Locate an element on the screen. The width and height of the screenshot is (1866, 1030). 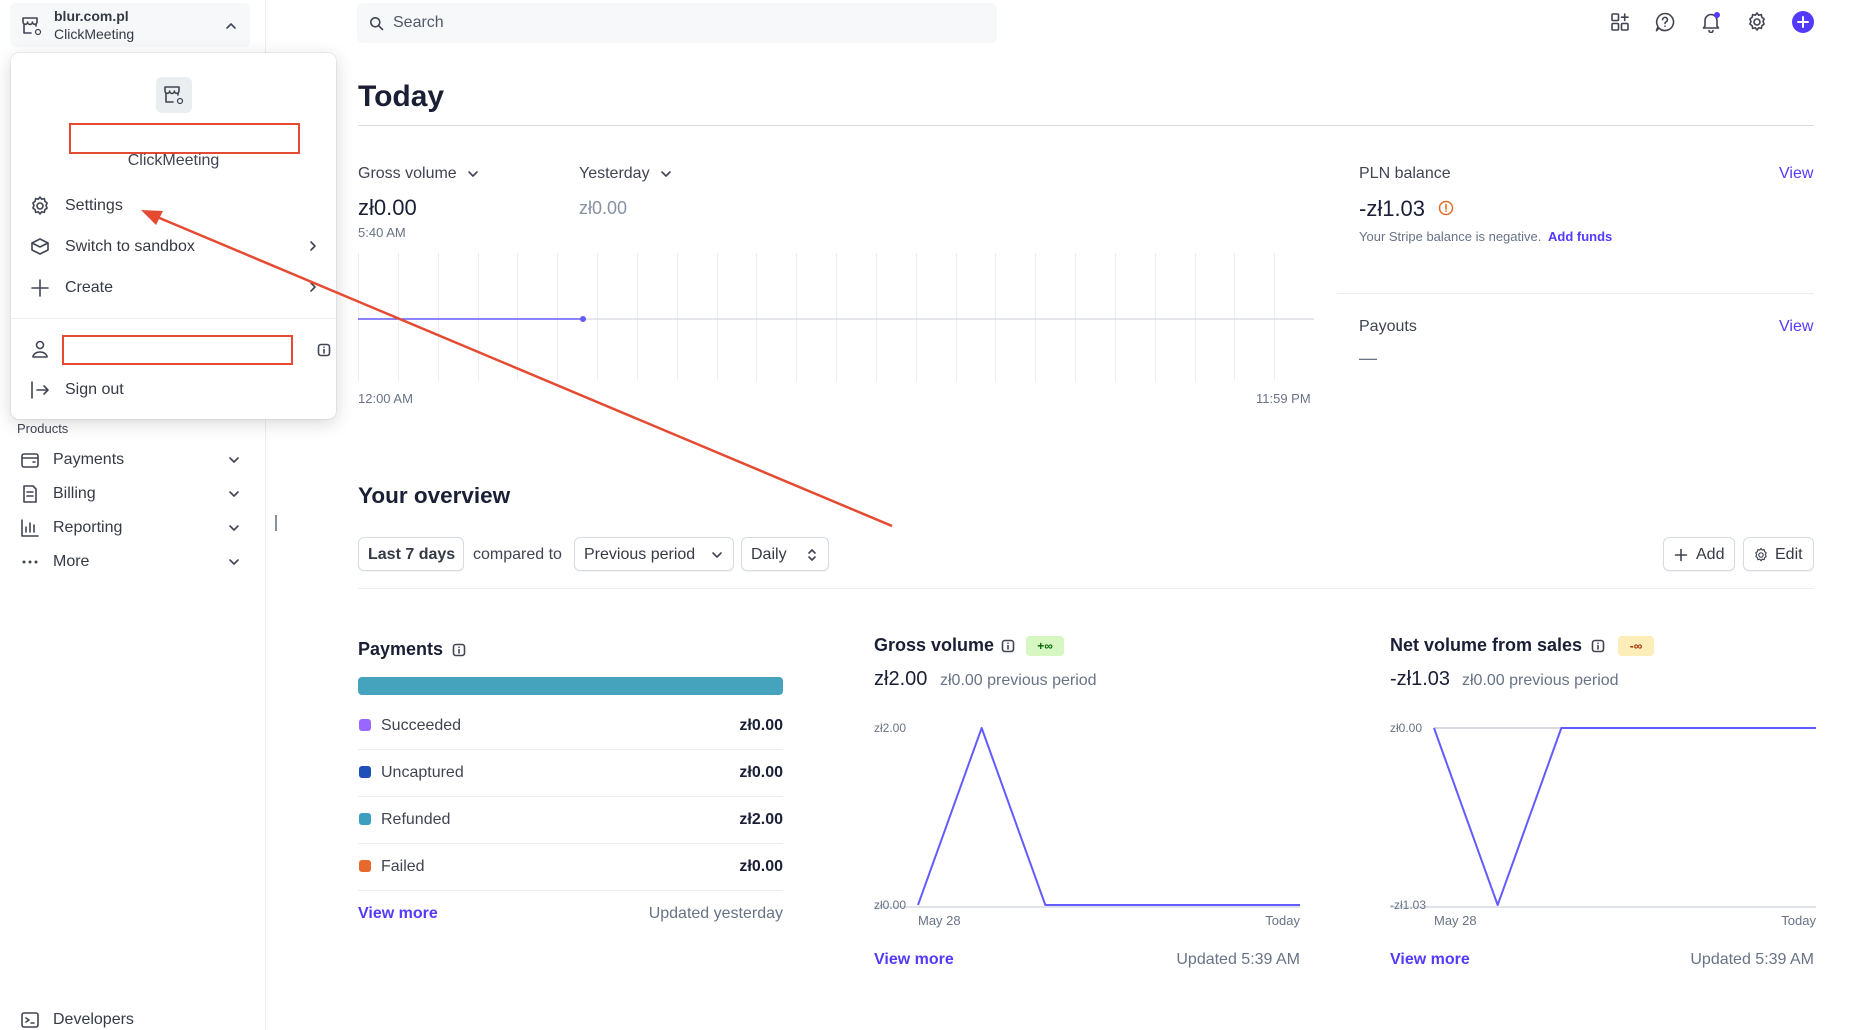
gross-change-badge: +∞ is located at coordinates (1045, 646).